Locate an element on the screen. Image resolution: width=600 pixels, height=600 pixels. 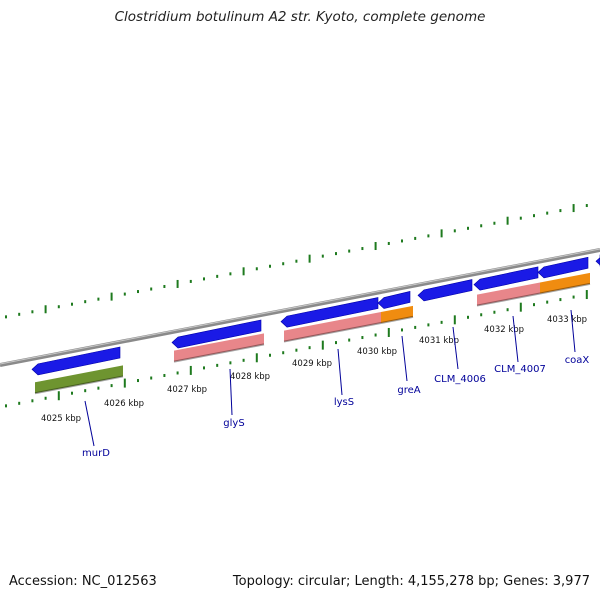
scale-label: 4033 kbp is located at coordinates (567, 320).